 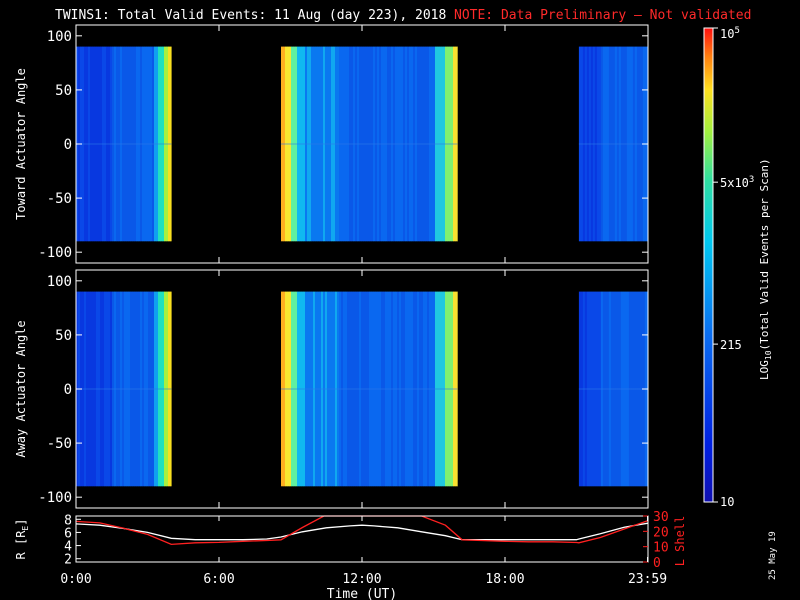 What do you see at coordinates (362, 531) in the screenshot?
I see `r-series-line` at bounding box center [362, 531].